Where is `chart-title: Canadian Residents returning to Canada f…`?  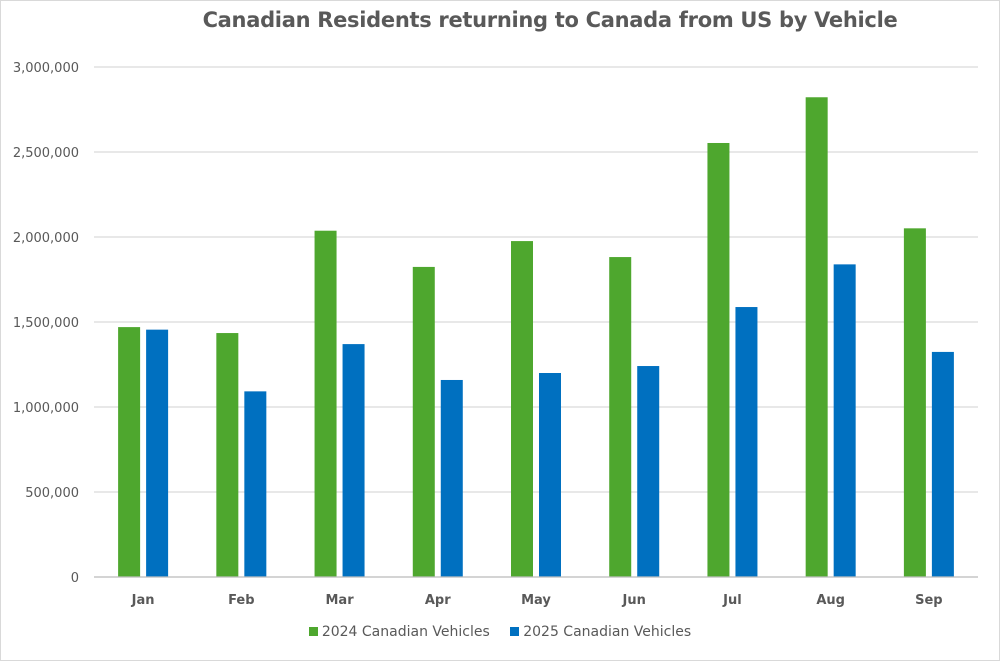 chart-title: Canadian Residents returning to Canada f… is located at coordinates (550, 20).